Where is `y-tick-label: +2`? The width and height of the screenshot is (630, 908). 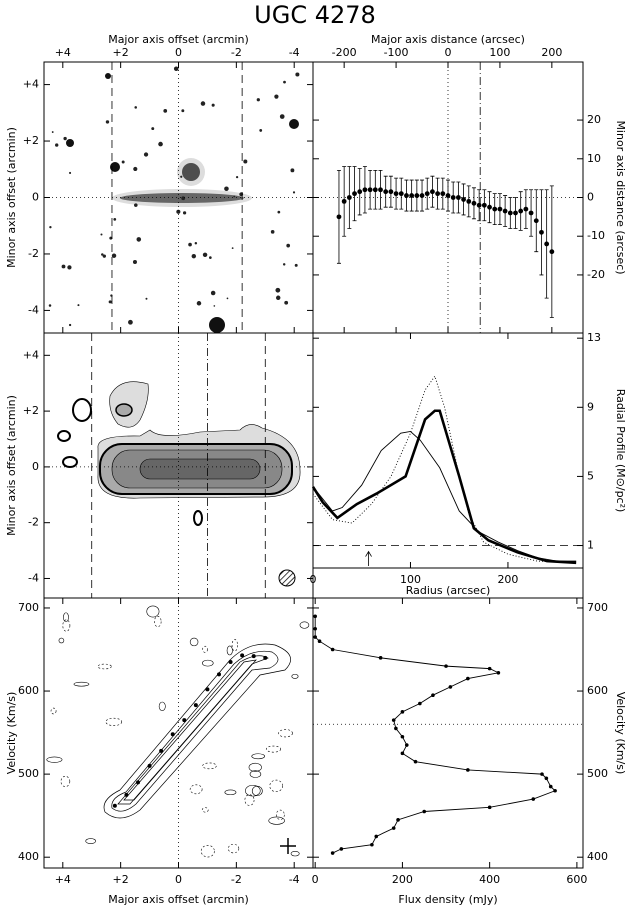 y-tick-label: +2 is located at coordinates (31, 410).